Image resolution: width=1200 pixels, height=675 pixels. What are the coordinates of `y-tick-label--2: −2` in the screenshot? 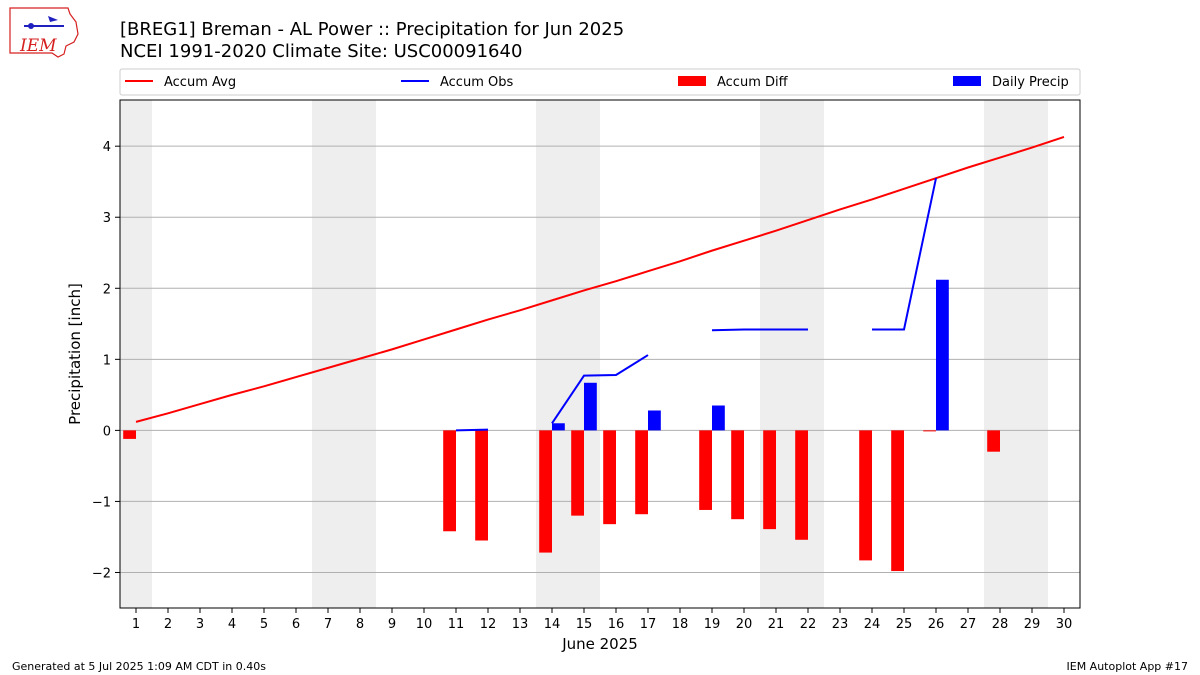 It's located at (101, 573).